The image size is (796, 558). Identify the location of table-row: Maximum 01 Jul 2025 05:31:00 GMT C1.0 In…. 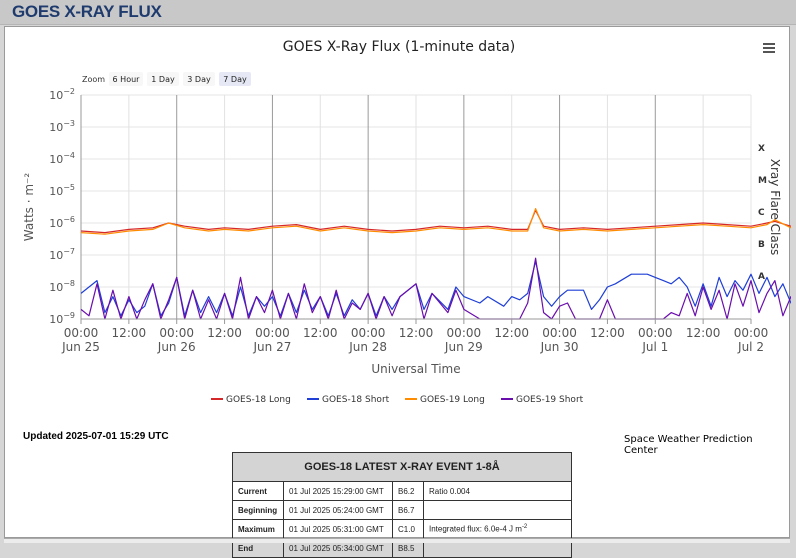
(402, 529).